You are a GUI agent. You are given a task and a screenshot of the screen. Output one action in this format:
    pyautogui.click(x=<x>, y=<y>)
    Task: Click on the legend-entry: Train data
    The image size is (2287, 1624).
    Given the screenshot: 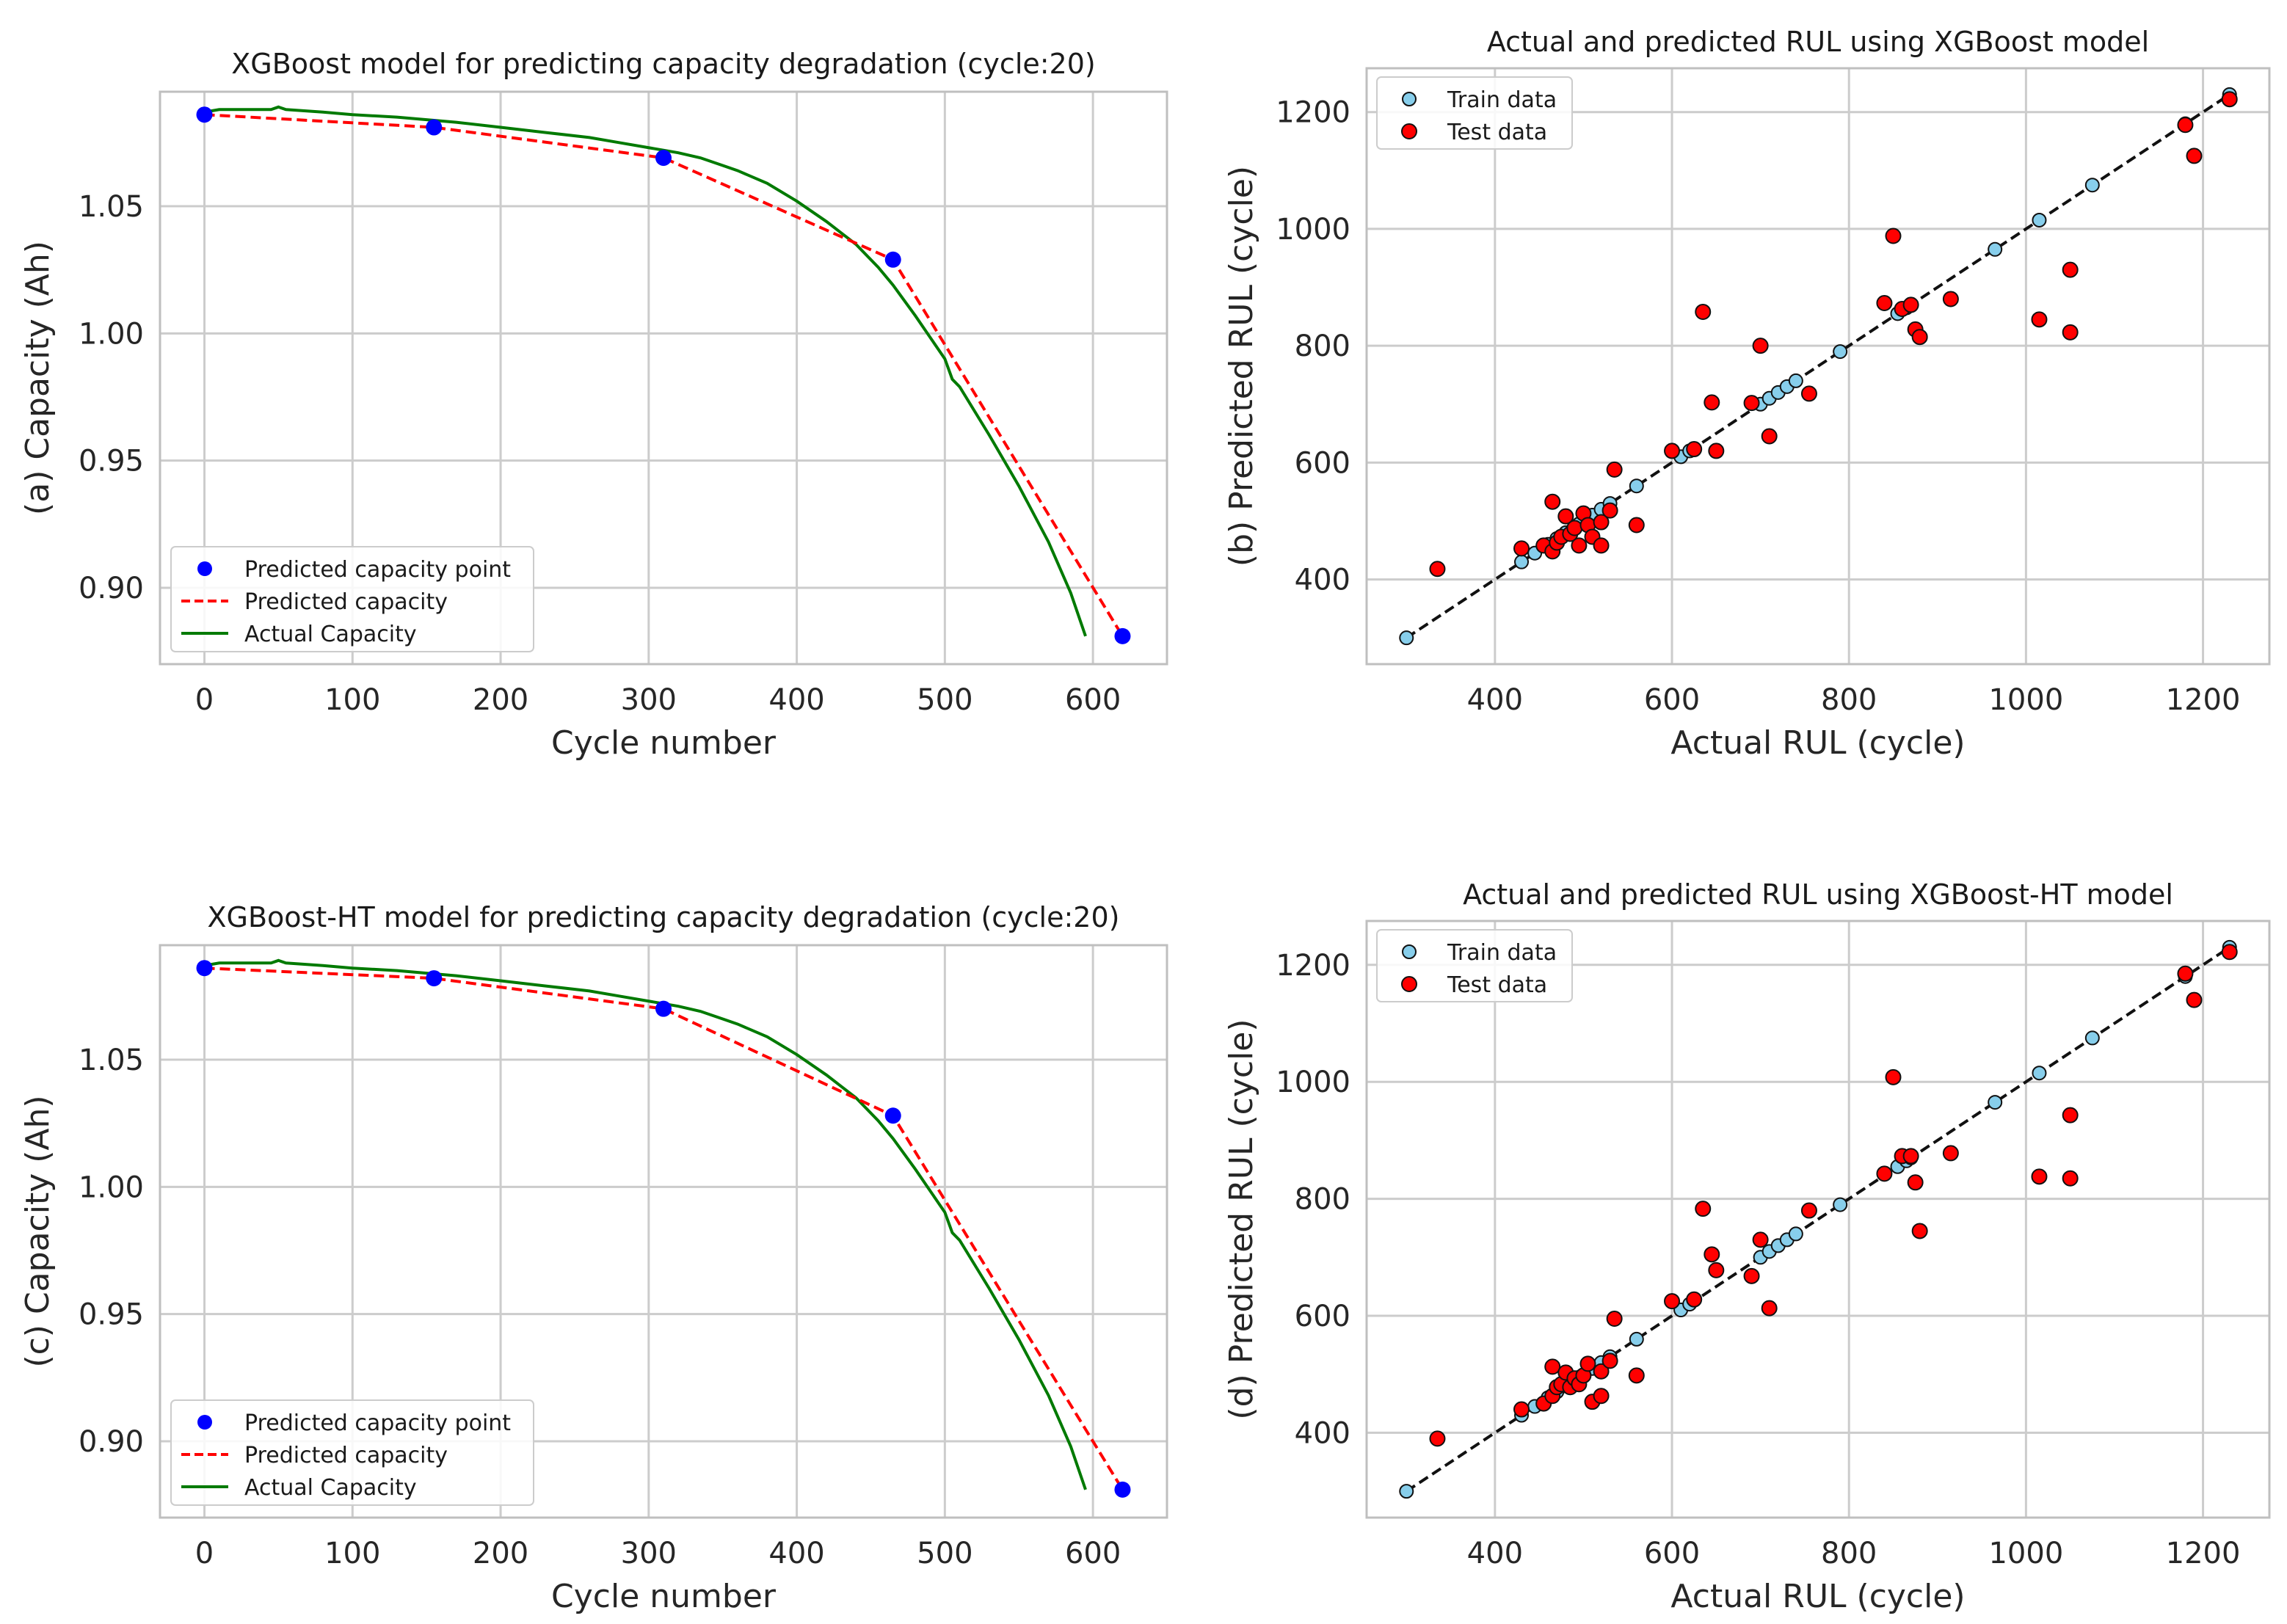 What is the action you would take?
    pyautogui.click(x=1502, y=100)
    